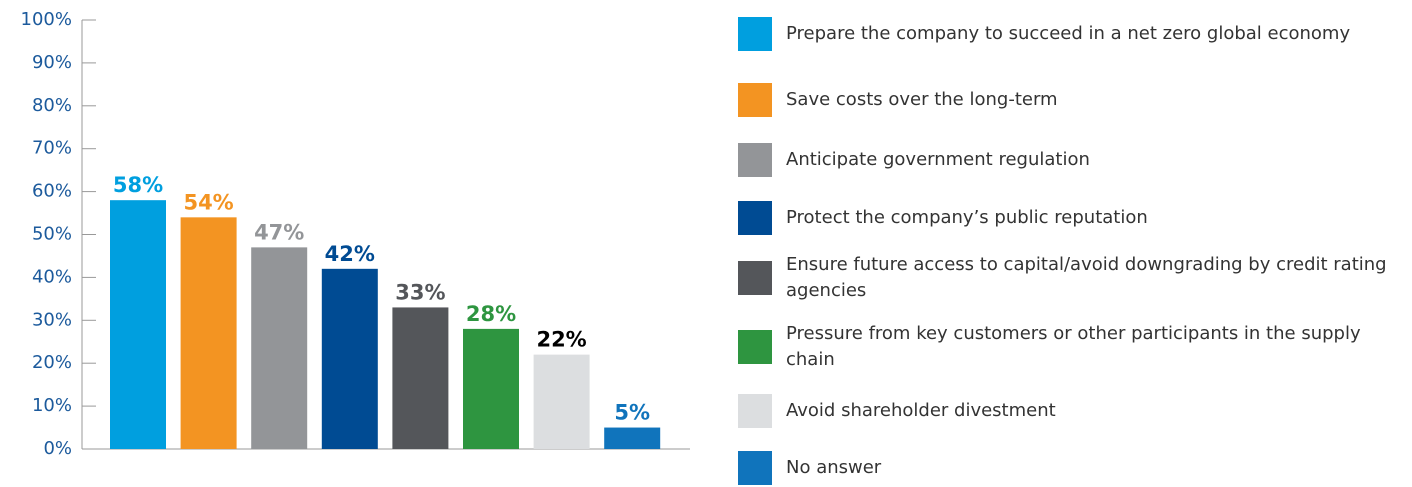 This screenshot has height=487, width=1412. I want to click on legend-item: Protect the company’s public reputation, so click(1065, 218).